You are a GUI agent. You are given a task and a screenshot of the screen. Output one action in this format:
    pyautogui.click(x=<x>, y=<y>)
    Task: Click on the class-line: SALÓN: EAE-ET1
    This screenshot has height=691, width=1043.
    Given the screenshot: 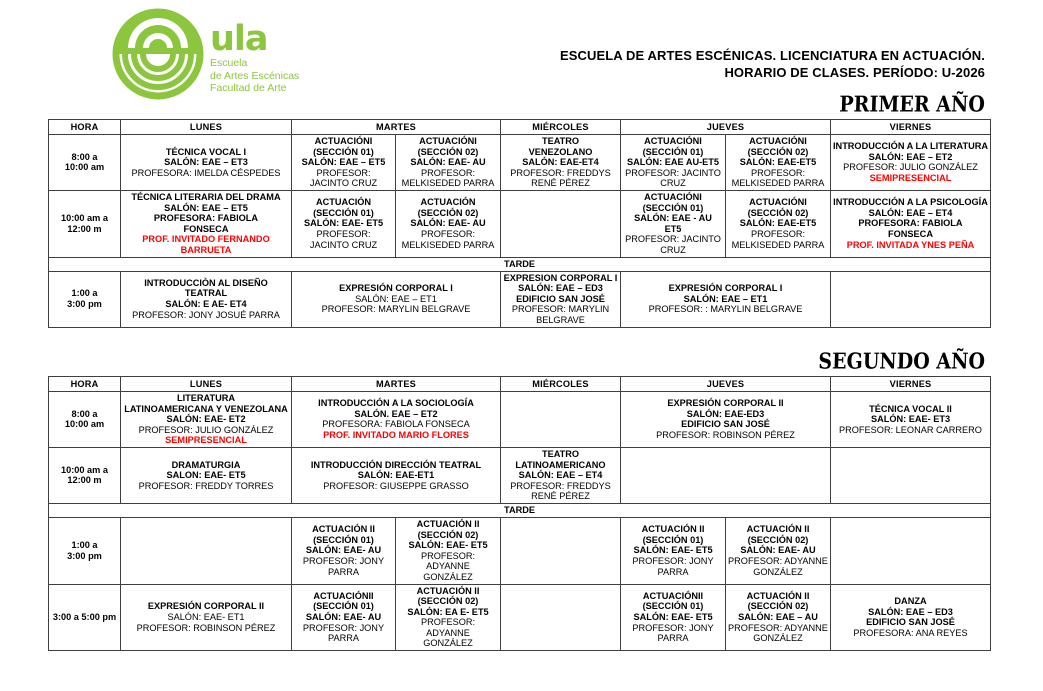 What is the action you would take?
    pyautogui.click(x=396, y=475)
    